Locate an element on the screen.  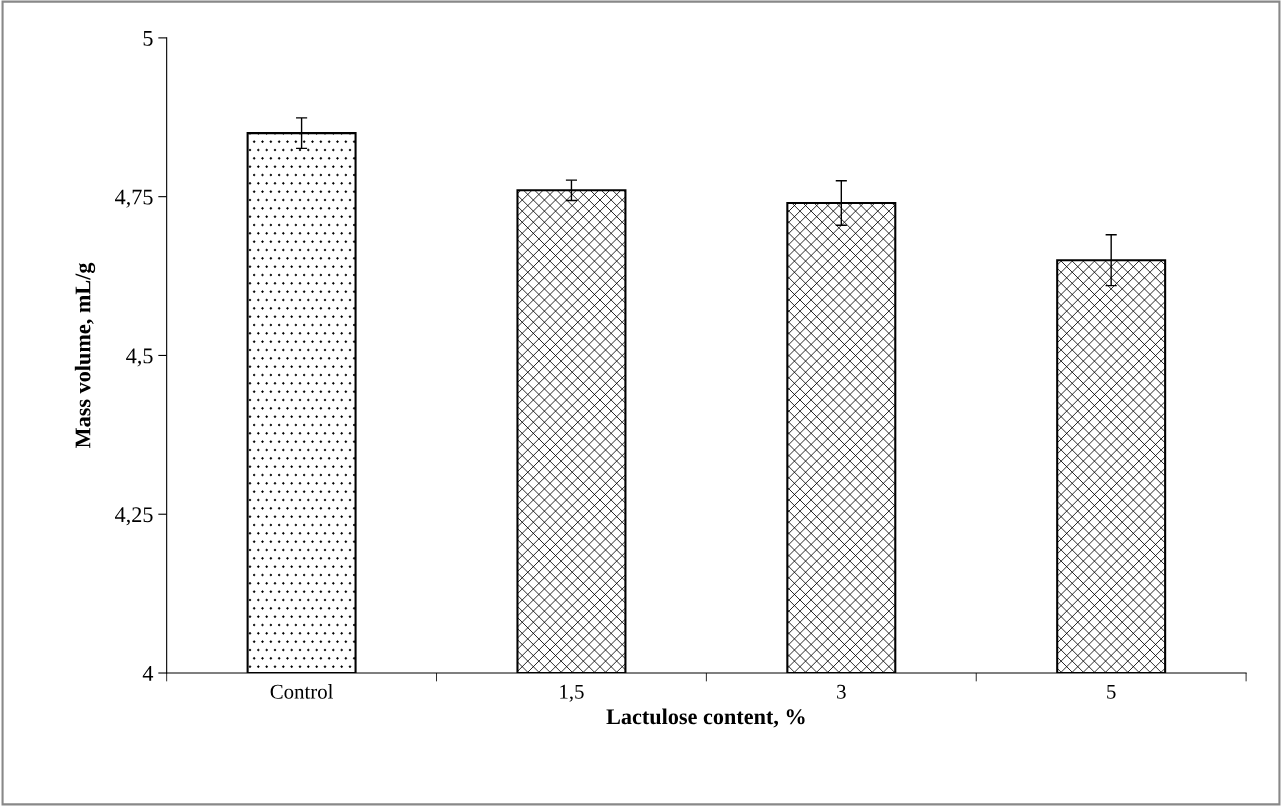
x-tick-label: Control is located at coordinates (301, 691).